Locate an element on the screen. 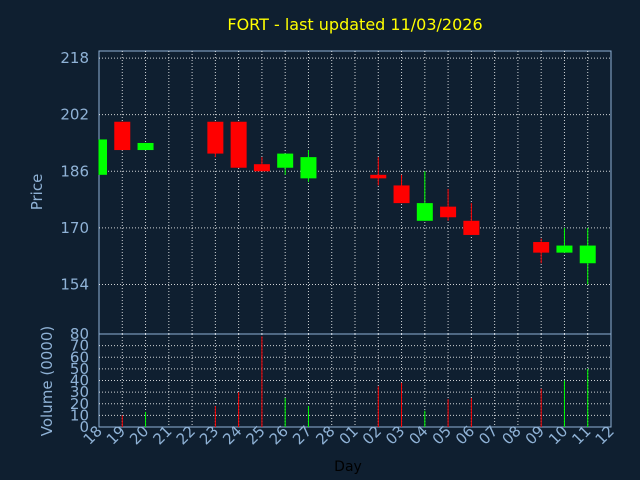 Image resolution: width=640 pixels, height=480 pixels. volume-tick-label: 30 is located at coordinates (79, 392).